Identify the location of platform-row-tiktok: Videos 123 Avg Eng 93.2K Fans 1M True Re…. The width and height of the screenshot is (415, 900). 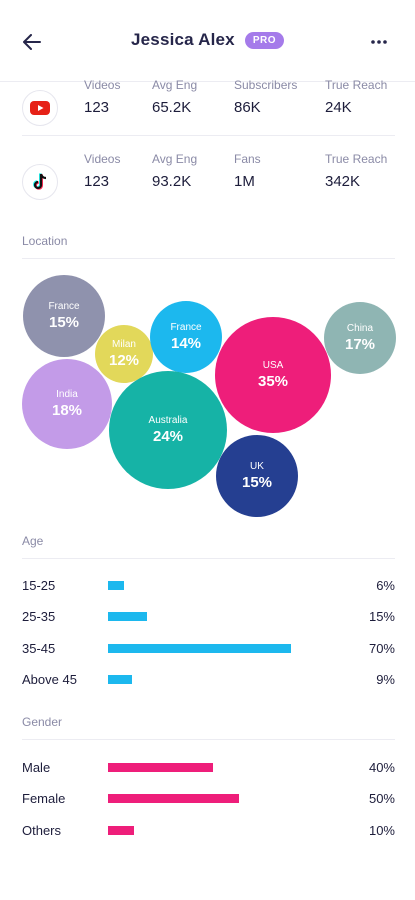
(208, 187).